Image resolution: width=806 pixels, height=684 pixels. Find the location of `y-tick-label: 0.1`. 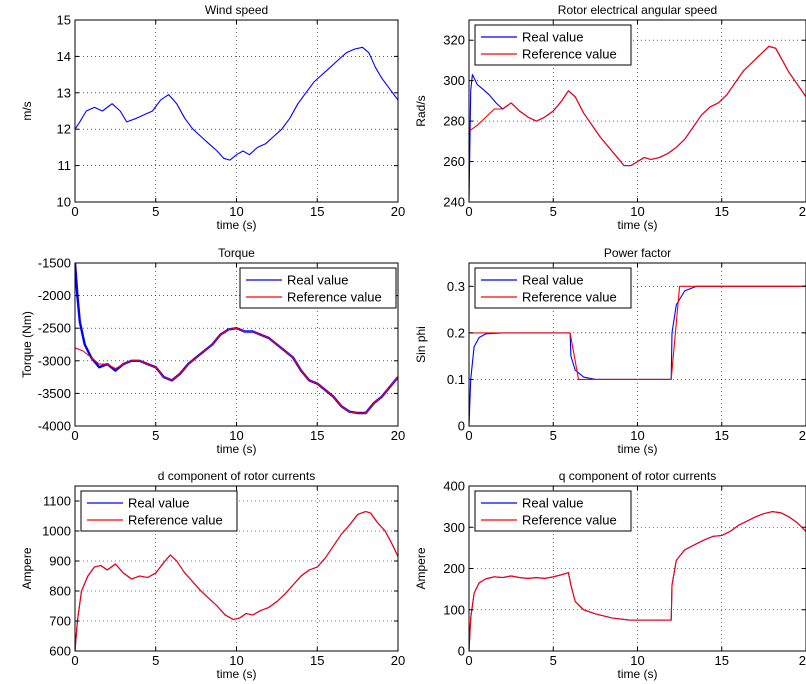

y-tick-label: 0.1 is located at coordinates (456, 379).